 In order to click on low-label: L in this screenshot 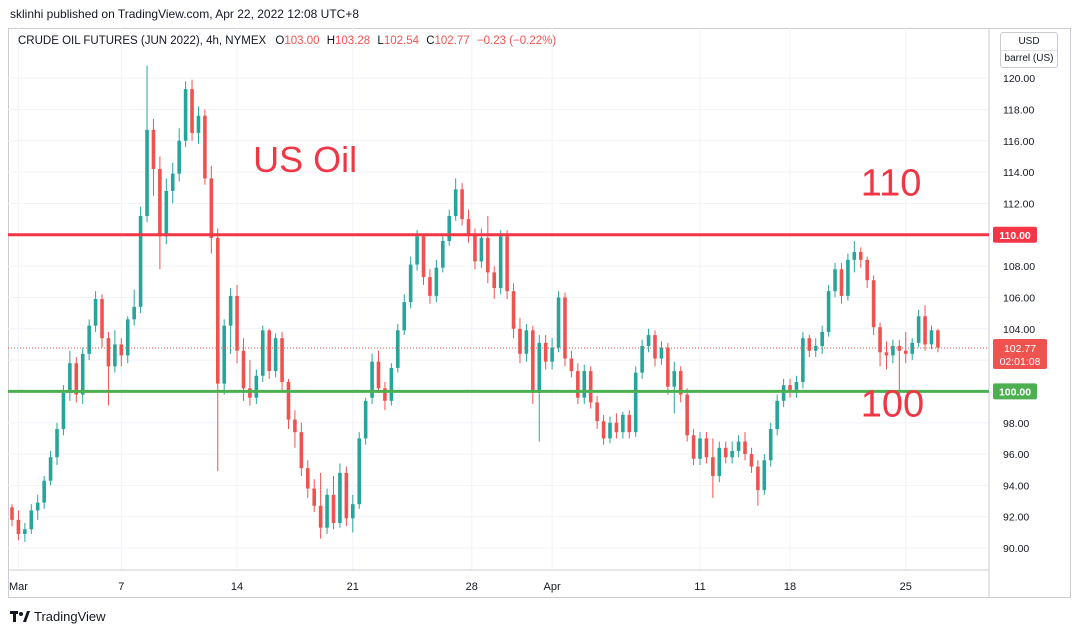, I will do `click(380, 41)`.